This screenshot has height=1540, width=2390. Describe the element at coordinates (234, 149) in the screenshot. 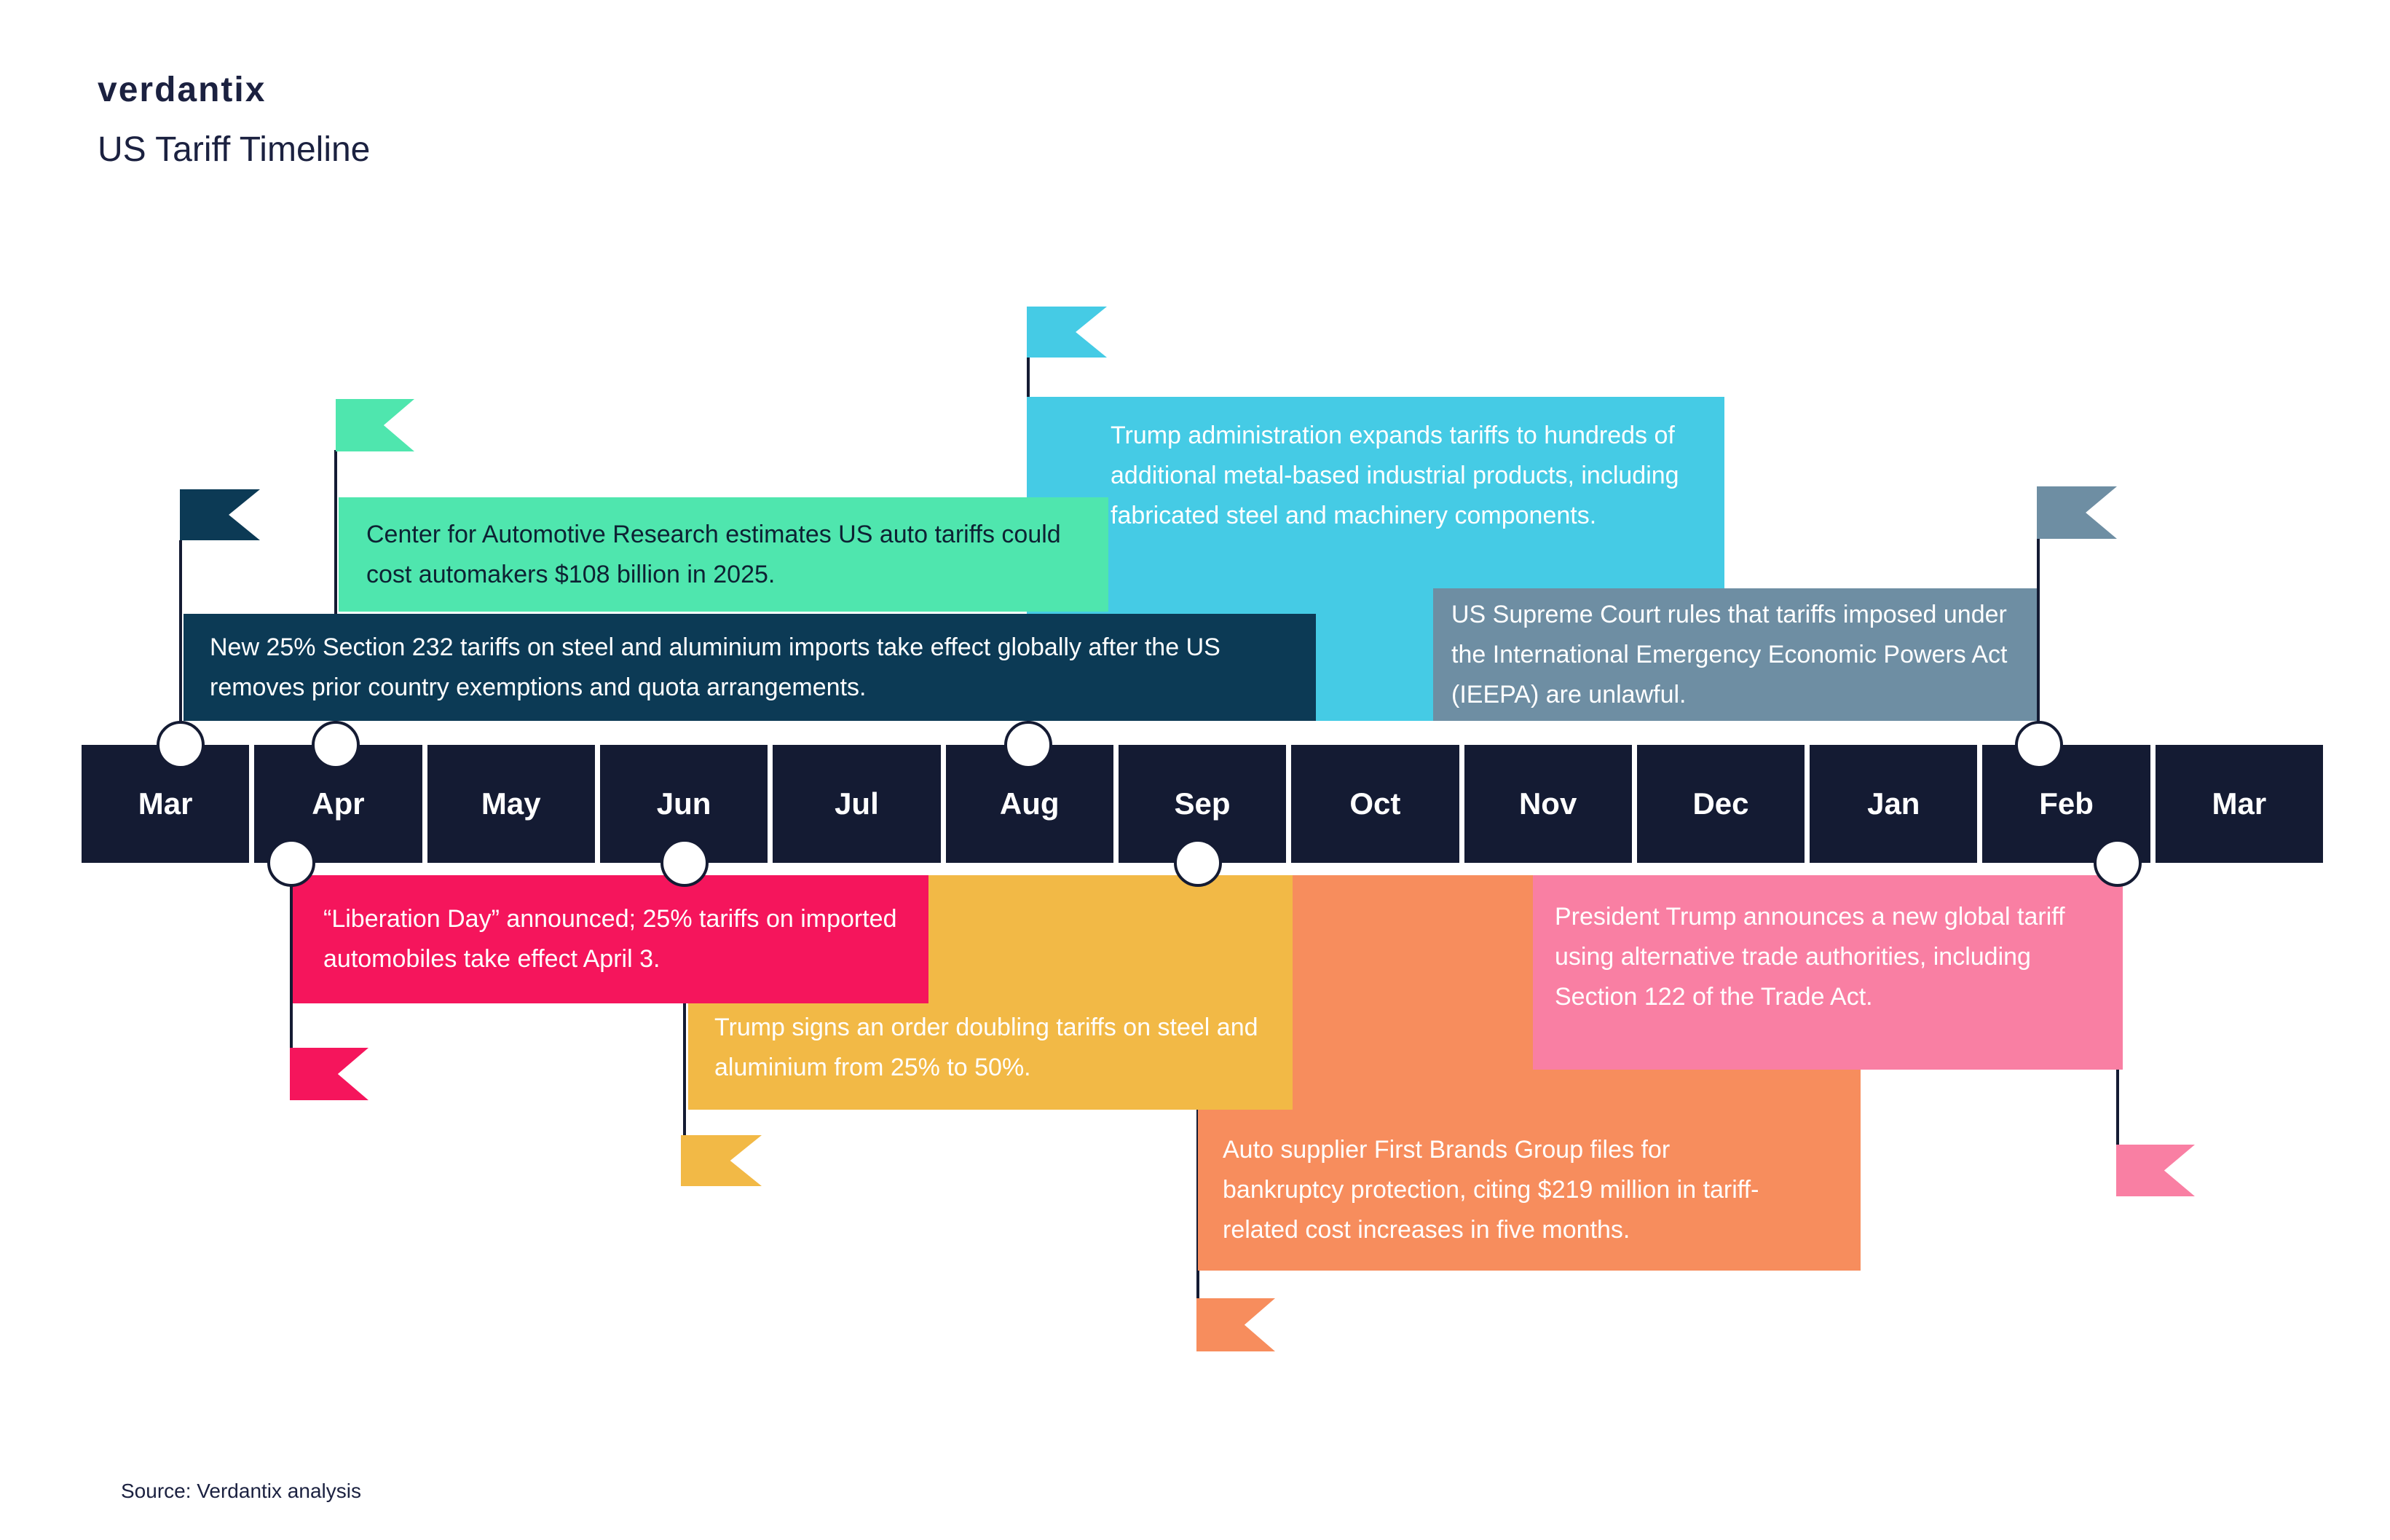

I see `page-title: US Tariff Timeline` at that location.